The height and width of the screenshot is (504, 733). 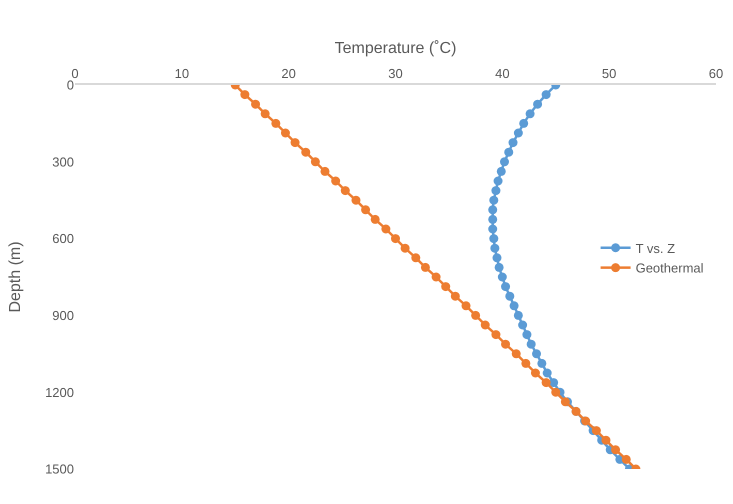 I want to click on x-tick-label: 50, so click(x=609, y=73).